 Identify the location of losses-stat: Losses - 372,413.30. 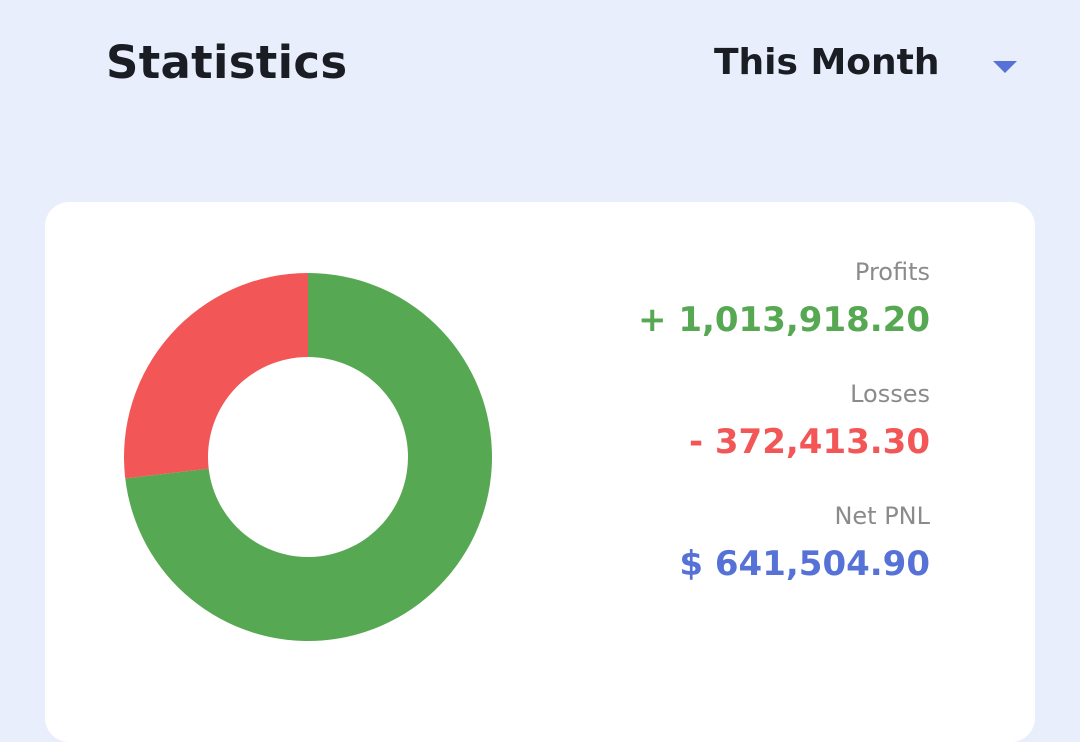
(809, 423).